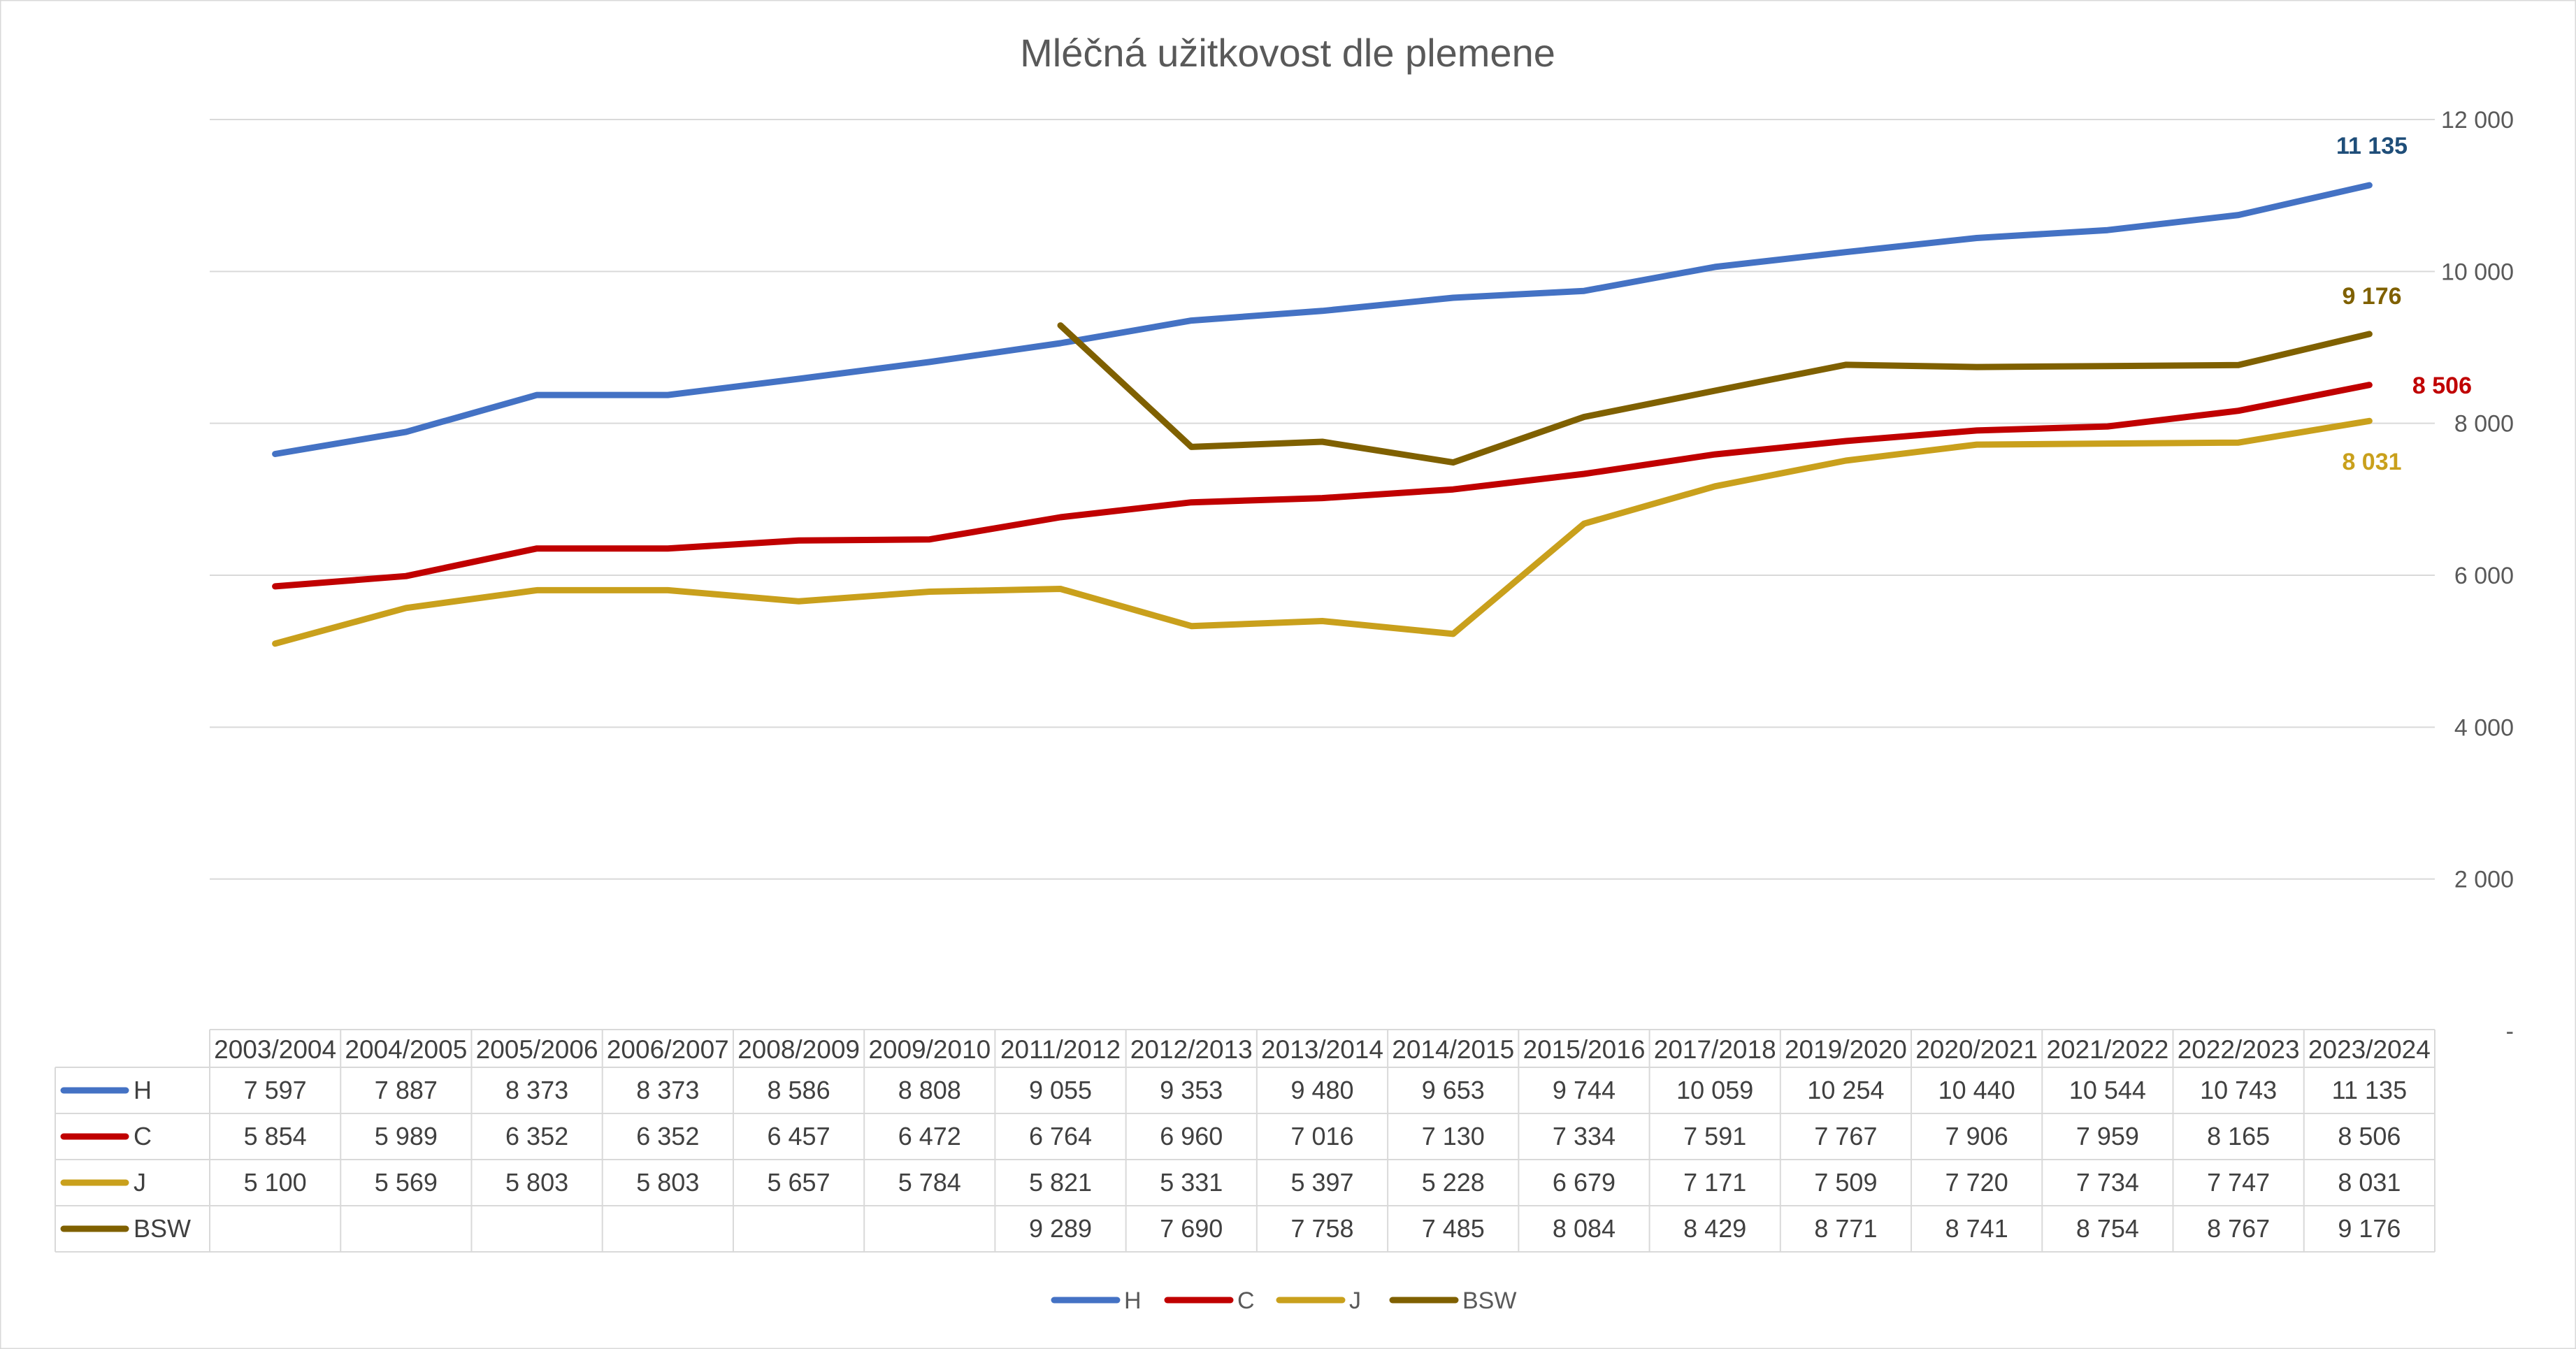  What do you see at coordinates (2371, 296) in the screenshot?
I see `end-label-bsw: 9 176` at bounding box center [2371, 296].